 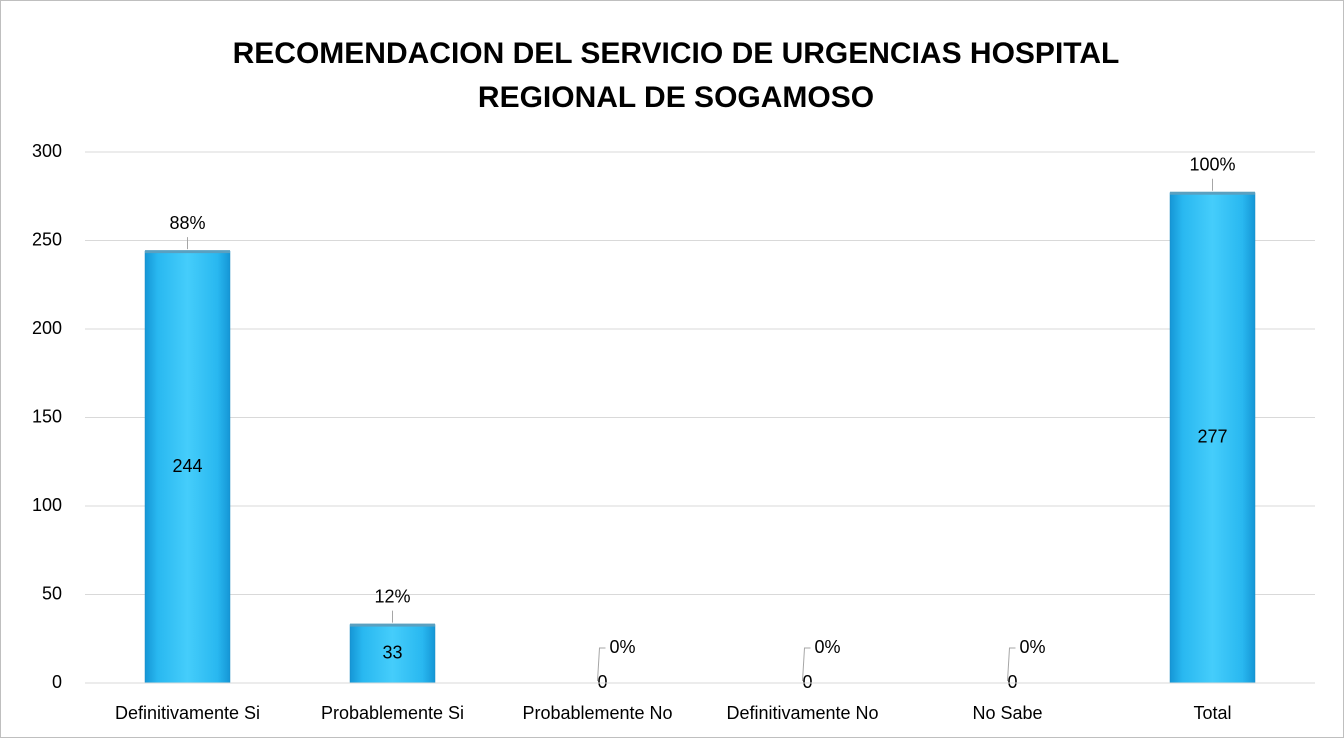 What do you see at coordinates (1007, 713) in the screenshot?
I see `x-tick-label: No Sabe` at bounding box center [1007, 713].